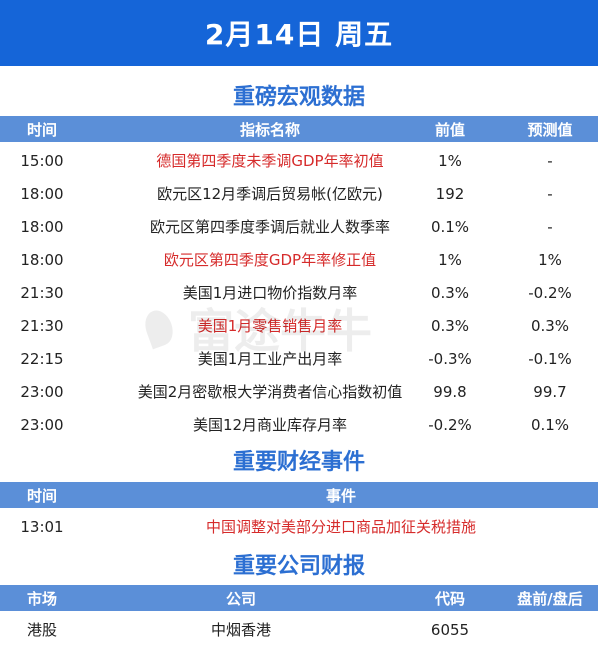  I want to click on row-indicator-name: 欧元区12月季调后贸易帐(亿欧元), so click(270, 194).